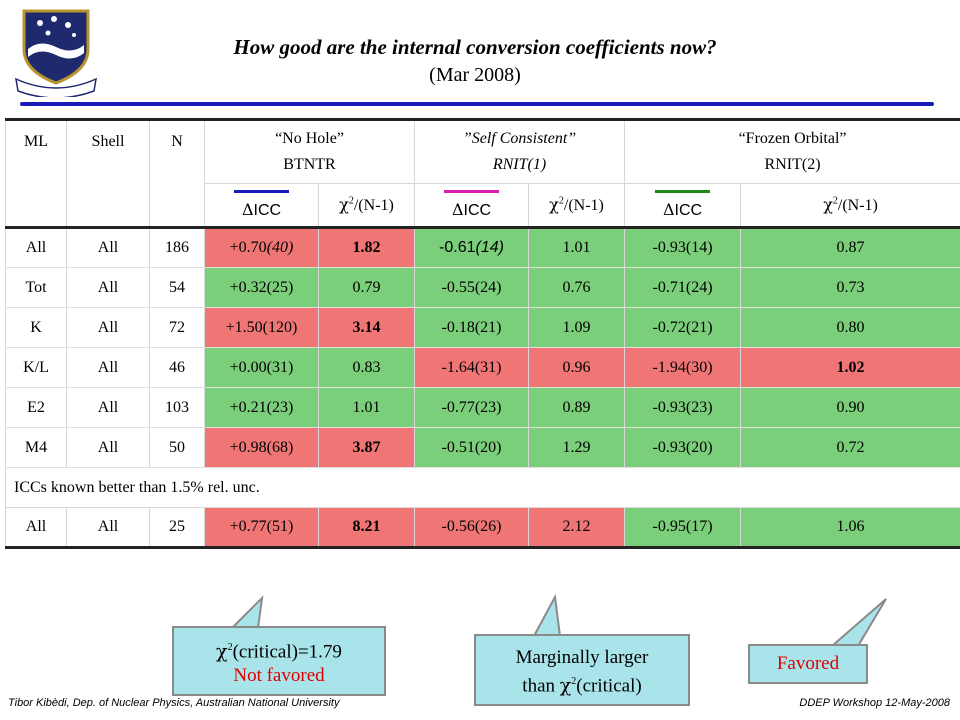  I want to click on series-bar-green, so click(682, 191).